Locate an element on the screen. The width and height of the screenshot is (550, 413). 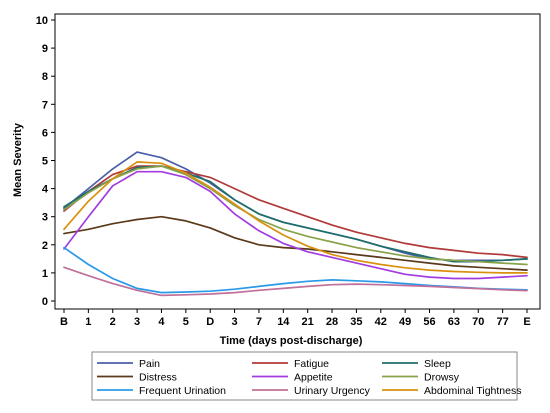
x-tick-label: D is located at coordinates (210, 322).